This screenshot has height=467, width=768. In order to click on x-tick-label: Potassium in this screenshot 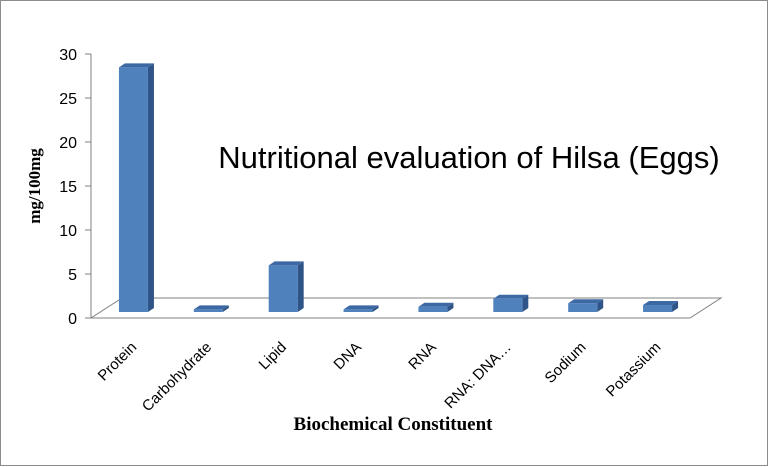, I will do `click(634, 370)`.